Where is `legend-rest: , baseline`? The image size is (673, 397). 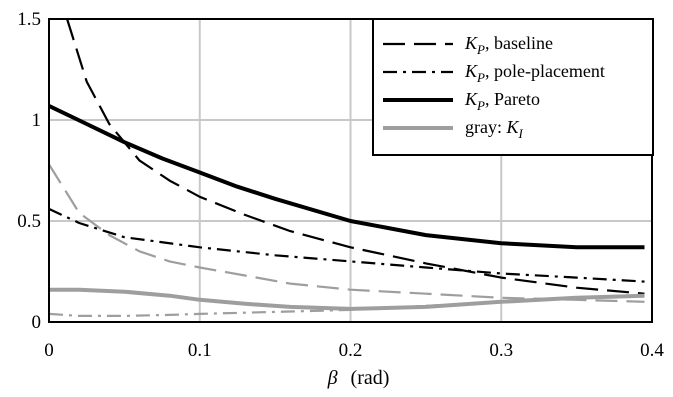
legend-rest: , baseline is located at coordinates (519, 43).